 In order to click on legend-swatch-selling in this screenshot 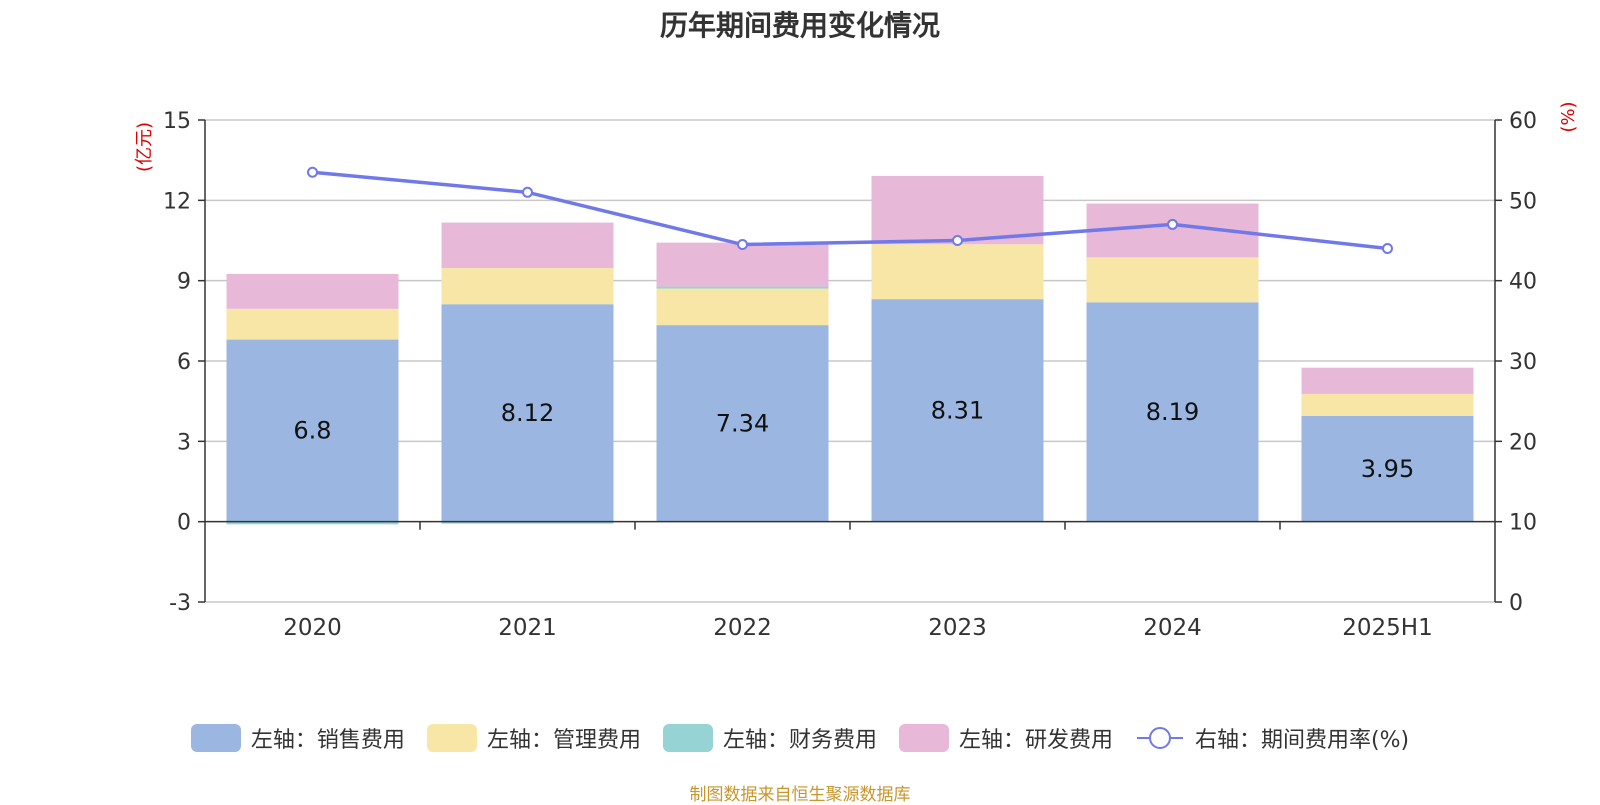, I will do `click(215, 738)`.